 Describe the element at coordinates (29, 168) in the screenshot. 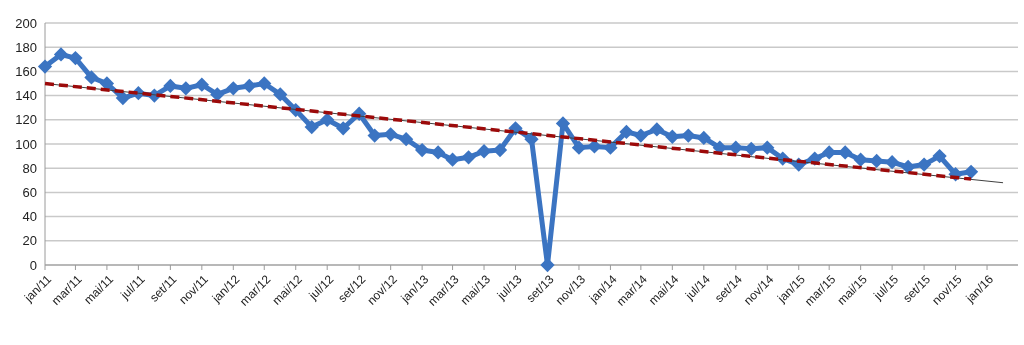

I see `y-tick-label: 80` at that location.